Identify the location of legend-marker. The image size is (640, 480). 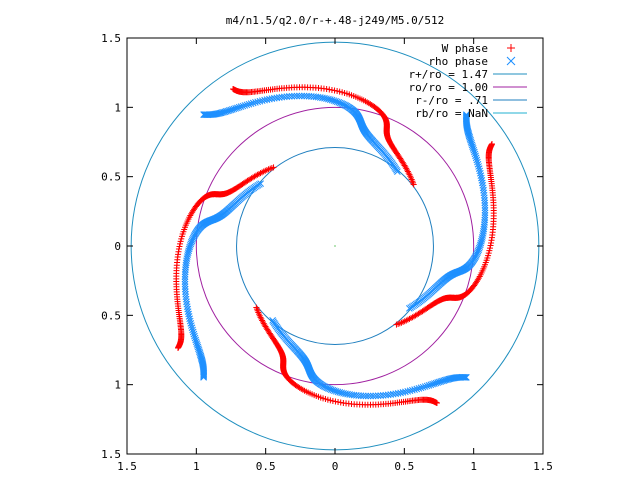
(511, 48).